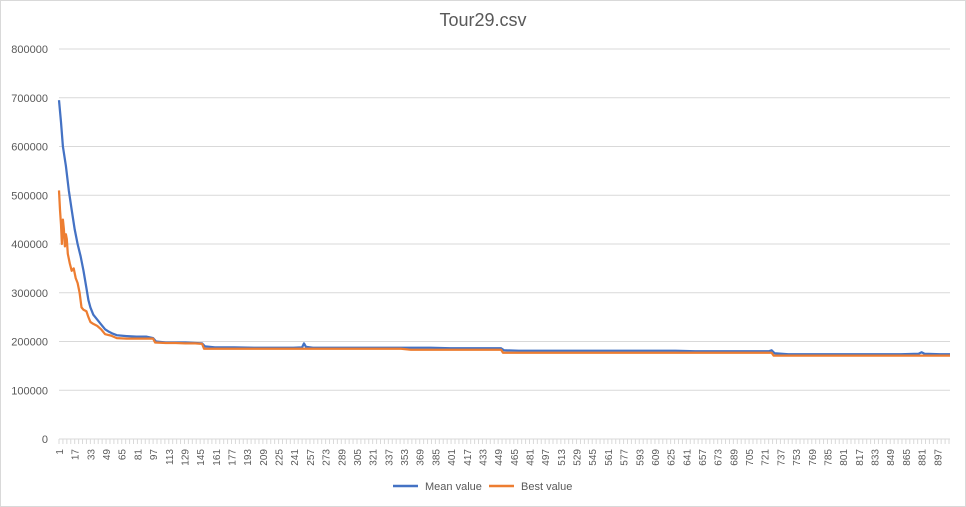 Image resolution: width=966 pixels, height=507 pixels. What do you see at coordinates (327, 457) in the screenshot?
I see `x-tick-label: 273` at bounding box center [327, 457].